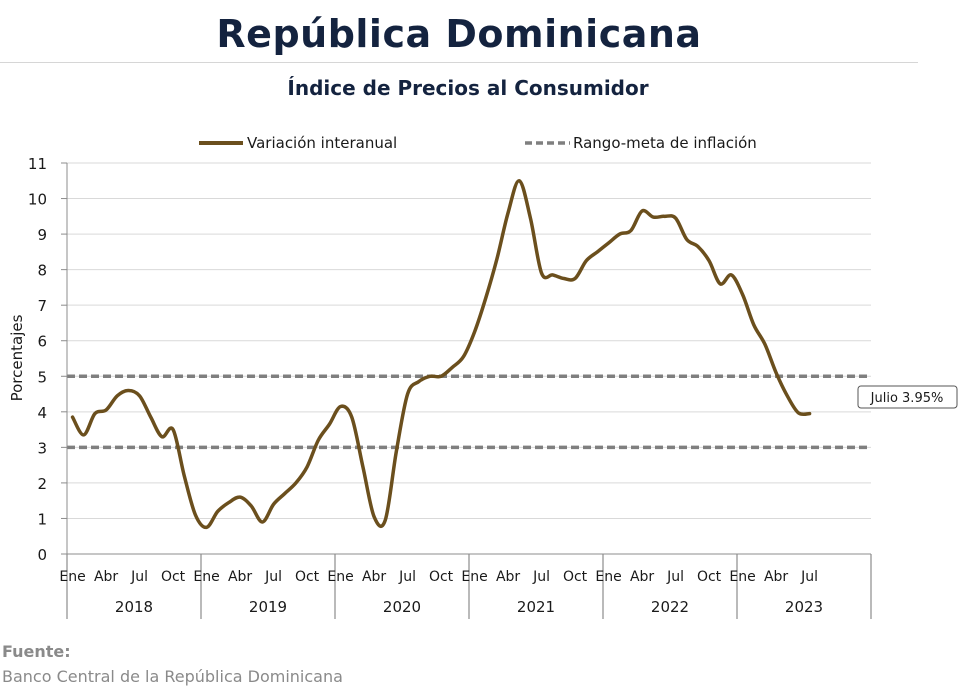 Image resolution: width=972 pixels, height=694 pixels. I want to click on y-tick-label: 1, so click(42, 519).